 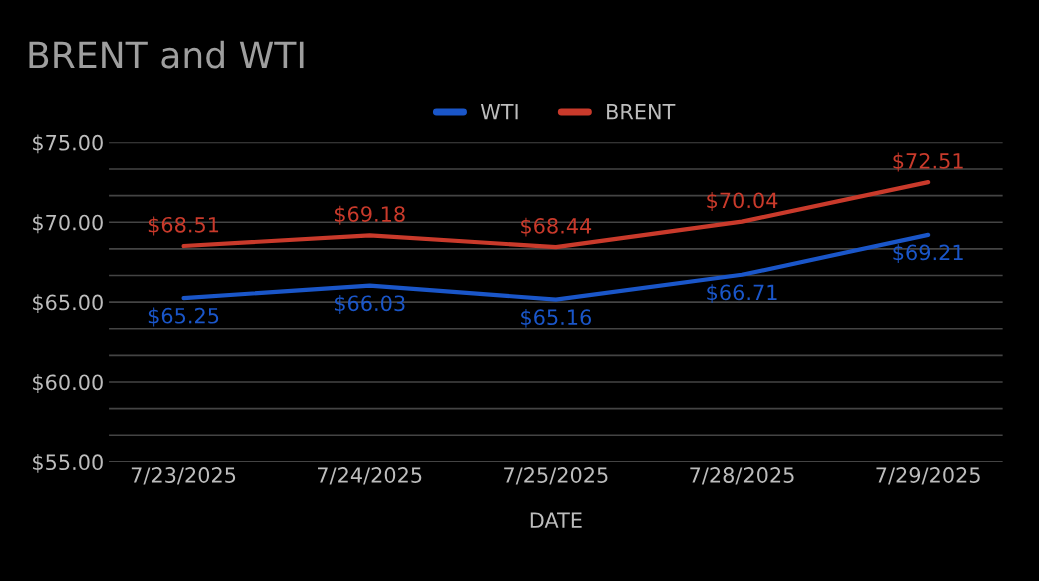 What do you see at coordinates (928, 162) in the screenshot?
I see `data-label: $72.51` at bounding box center [928, 162].